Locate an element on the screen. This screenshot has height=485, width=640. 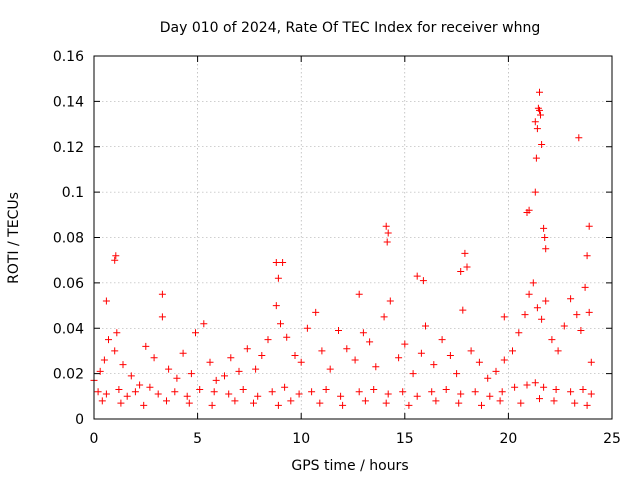
y-tick-label: 0.14 is located at coordinates (68, 102).